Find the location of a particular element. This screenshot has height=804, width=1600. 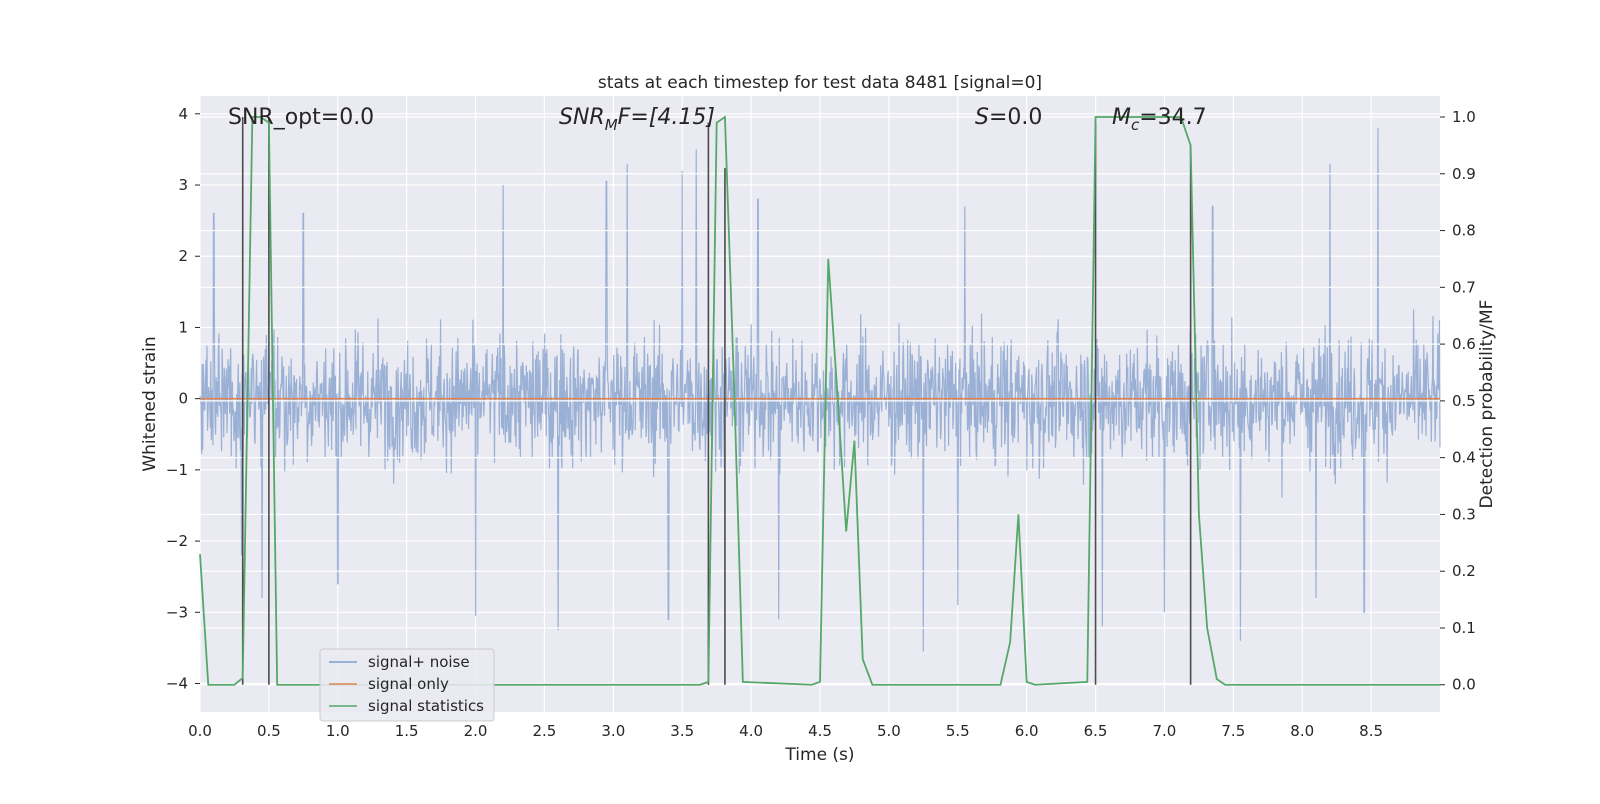

y-tick-label-left: 0 is located at coordinates (183, 399).